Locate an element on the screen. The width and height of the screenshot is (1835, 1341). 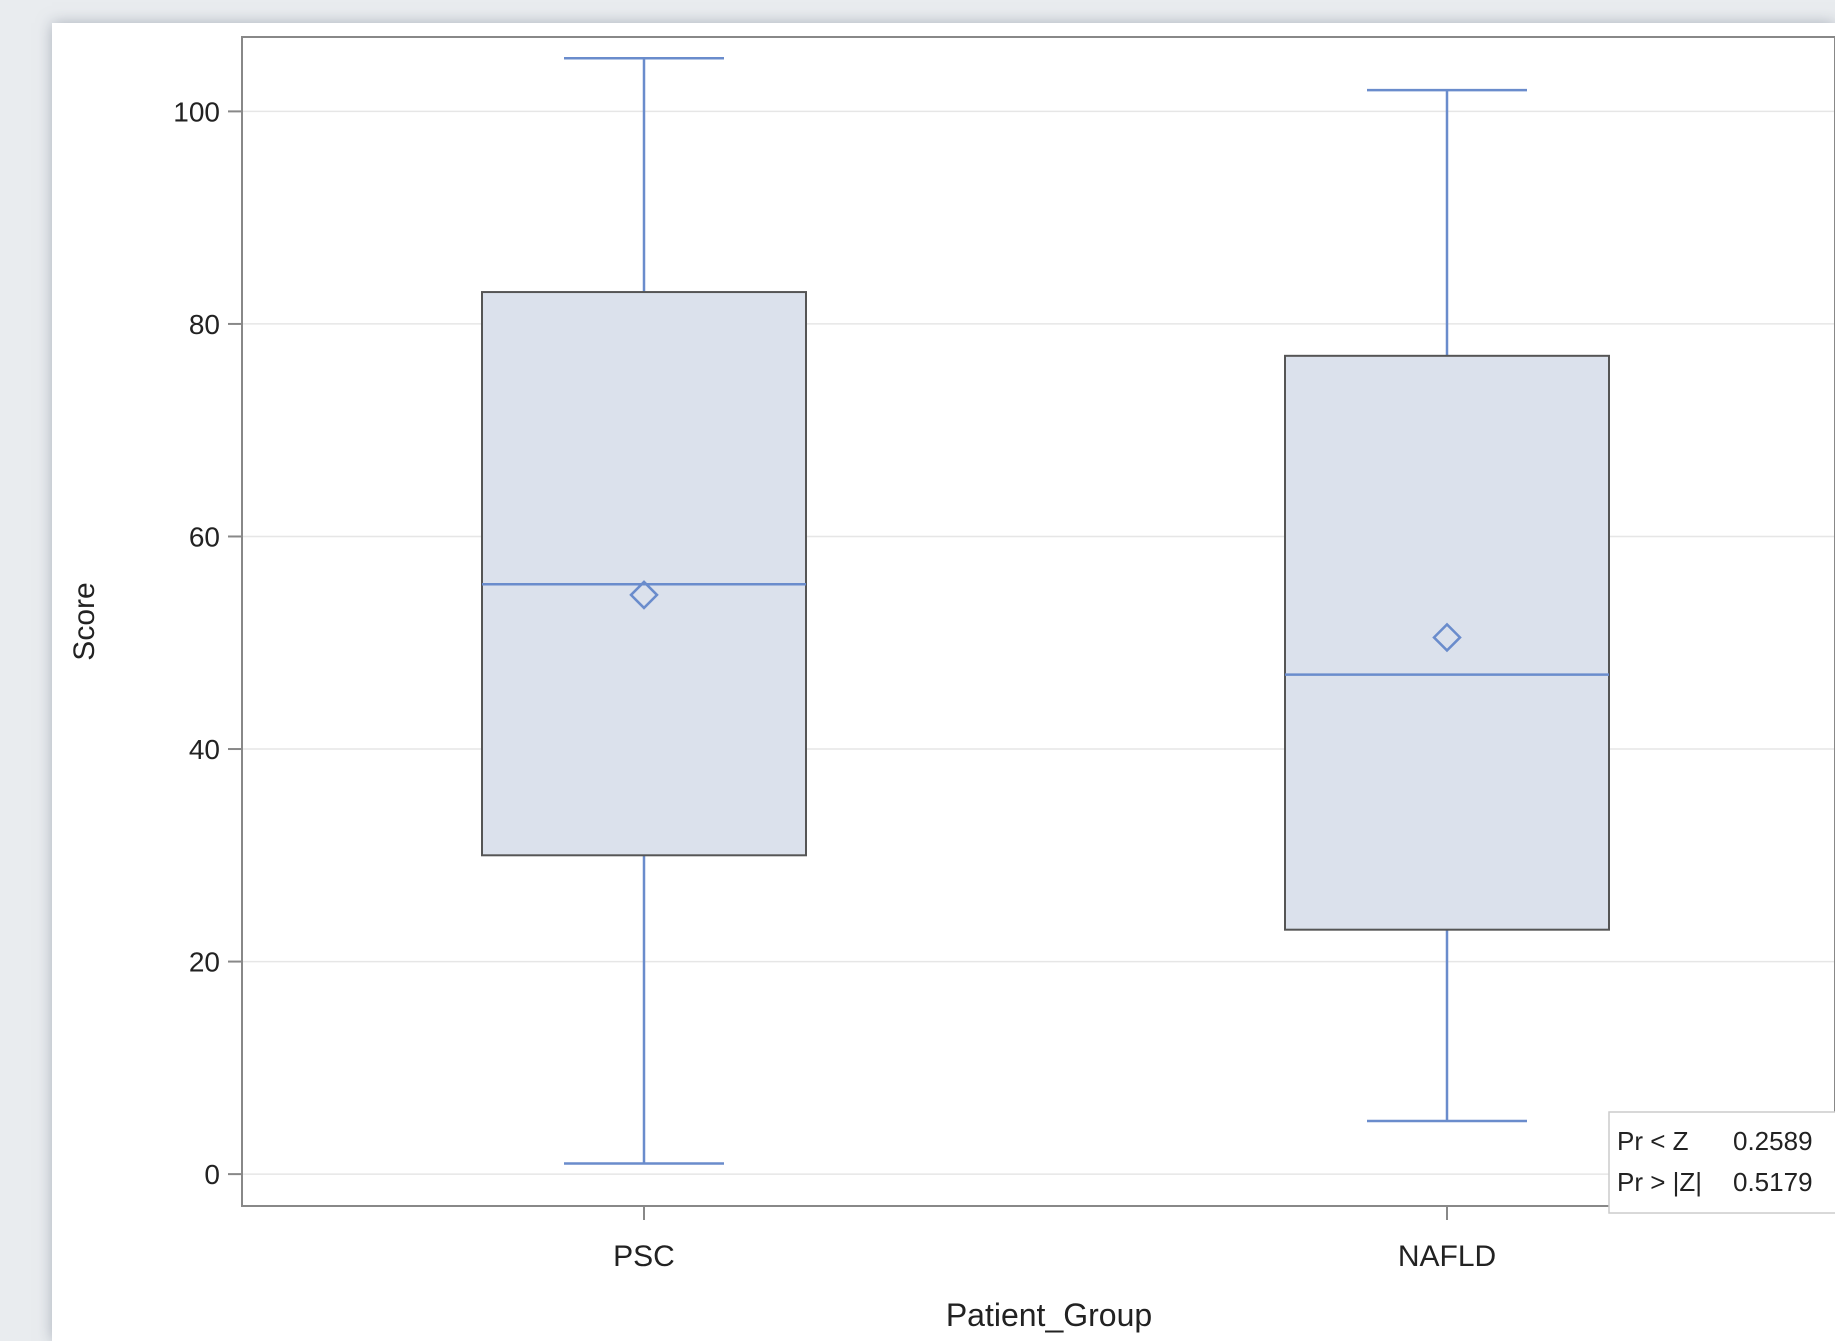
x-tick-label: NAFLD is located at coordinates (1447, 1256).